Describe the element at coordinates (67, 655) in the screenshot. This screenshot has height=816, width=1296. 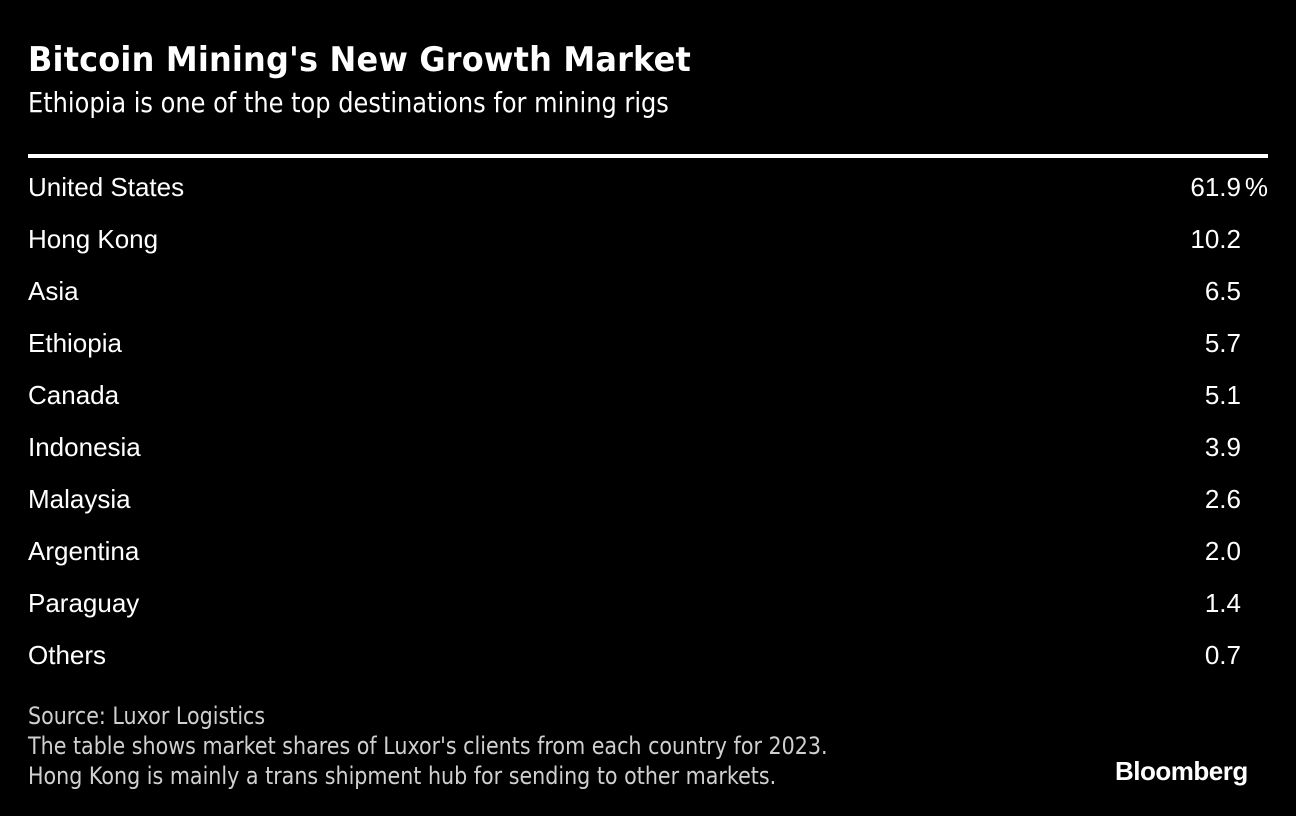
I see `row-label: Others` at that location.